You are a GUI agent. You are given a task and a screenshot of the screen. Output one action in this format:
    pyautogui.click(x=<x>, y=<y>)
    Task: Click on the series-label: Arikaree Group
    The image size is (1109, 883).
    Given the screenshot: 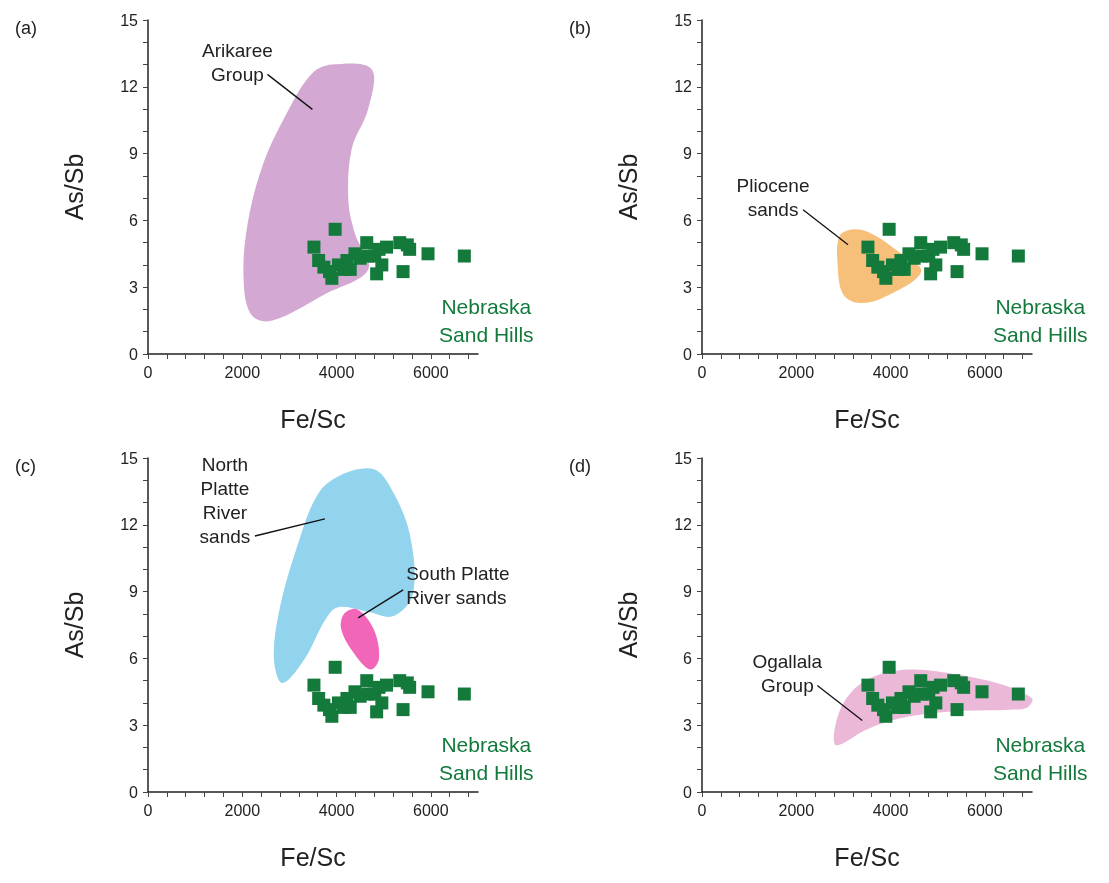 What is the action you would take?
    pyautogui.click(x=237, y=62)
    